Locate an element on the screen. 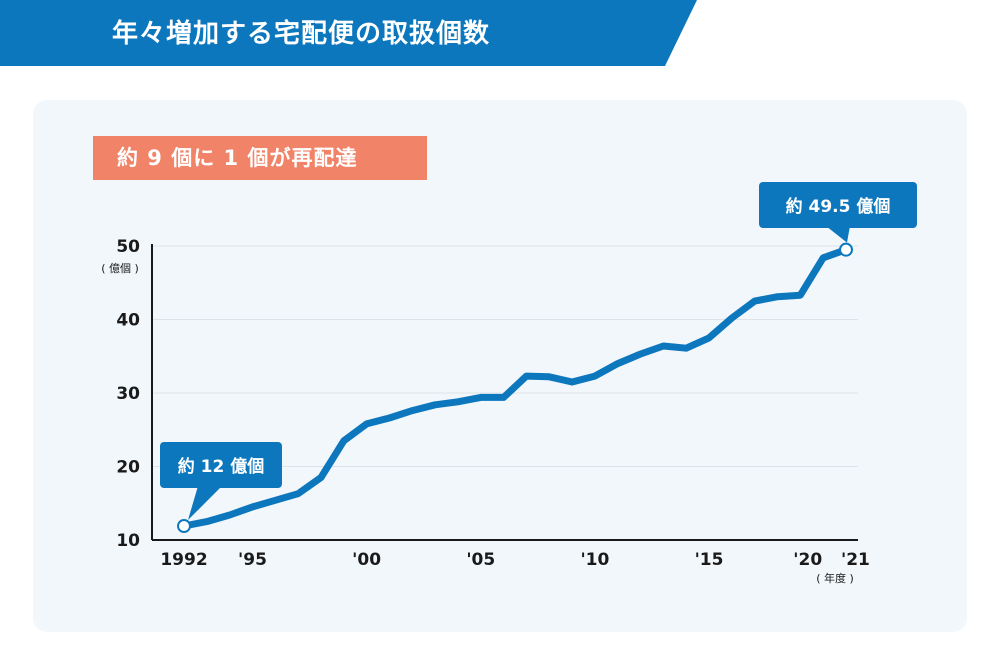 The height and width of the screenshot is (666, 1000). end-callout-pointer is located at coordinates (838, 234).